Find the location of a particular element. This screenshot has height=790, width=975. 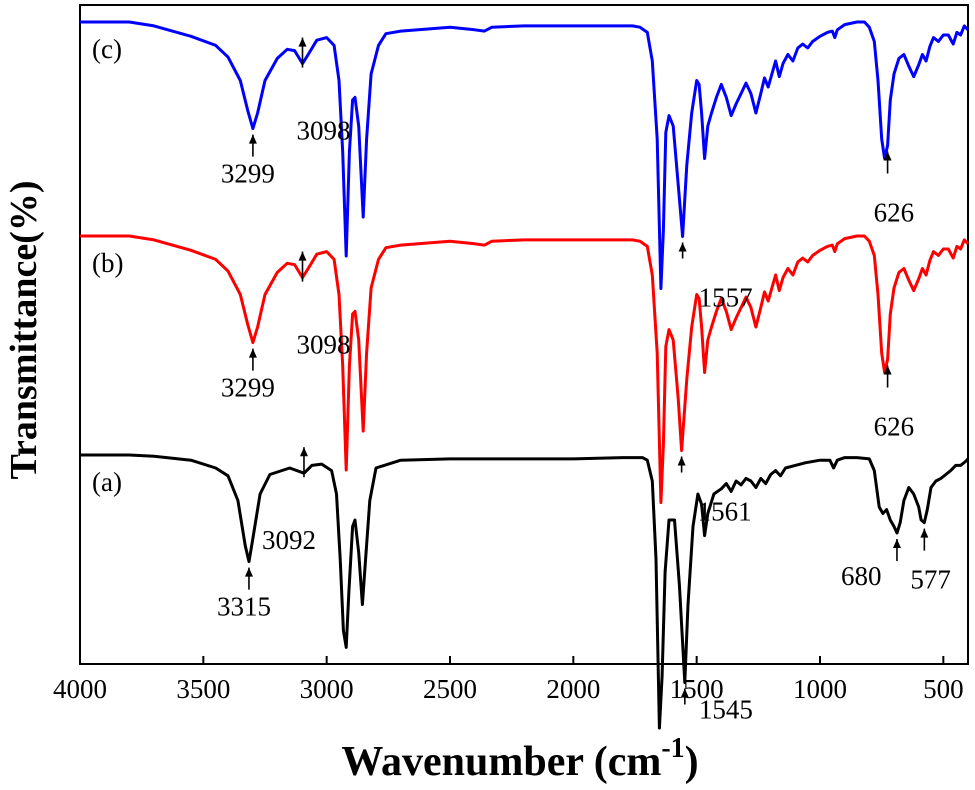

x-axis-title-superscript: -1 is located at coordinates (672, 748).